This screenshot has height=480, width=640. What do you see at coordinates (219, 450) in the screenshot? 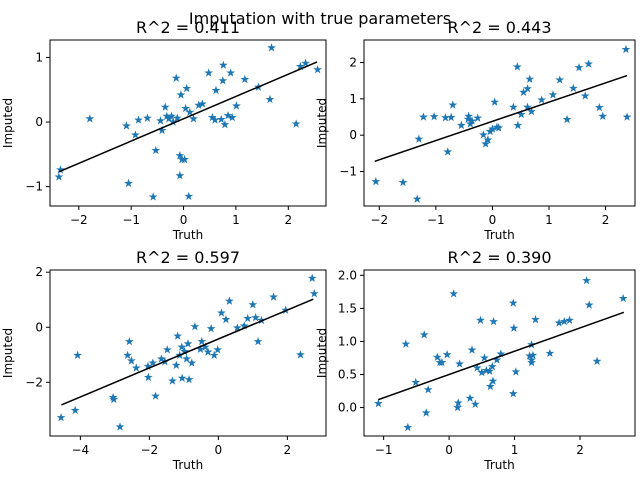
I see `x-tick-label: 0` at bounding box center [219, 450].